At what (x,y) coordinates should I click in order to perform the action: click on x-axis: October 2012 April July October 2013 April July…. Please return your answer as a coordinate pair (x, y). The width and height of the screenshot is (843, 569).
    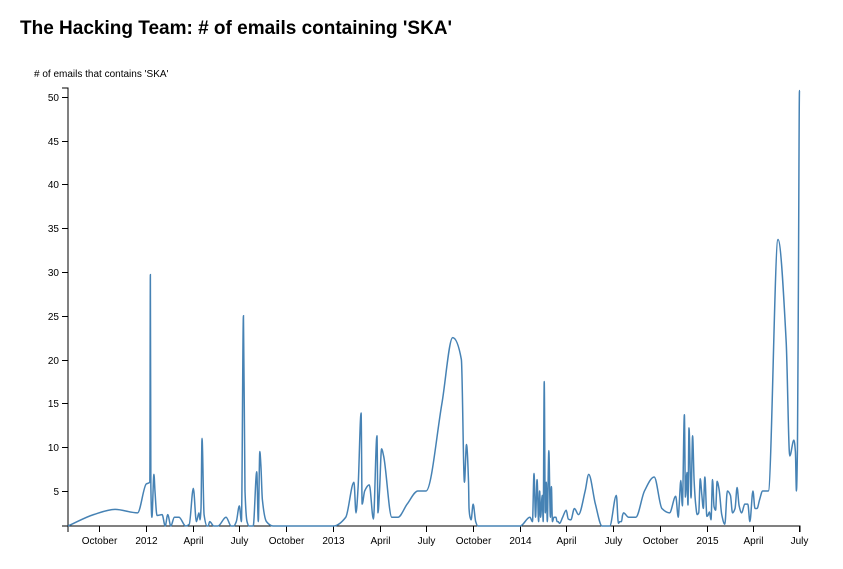
    Looking at the image, I should click on (438, 536).